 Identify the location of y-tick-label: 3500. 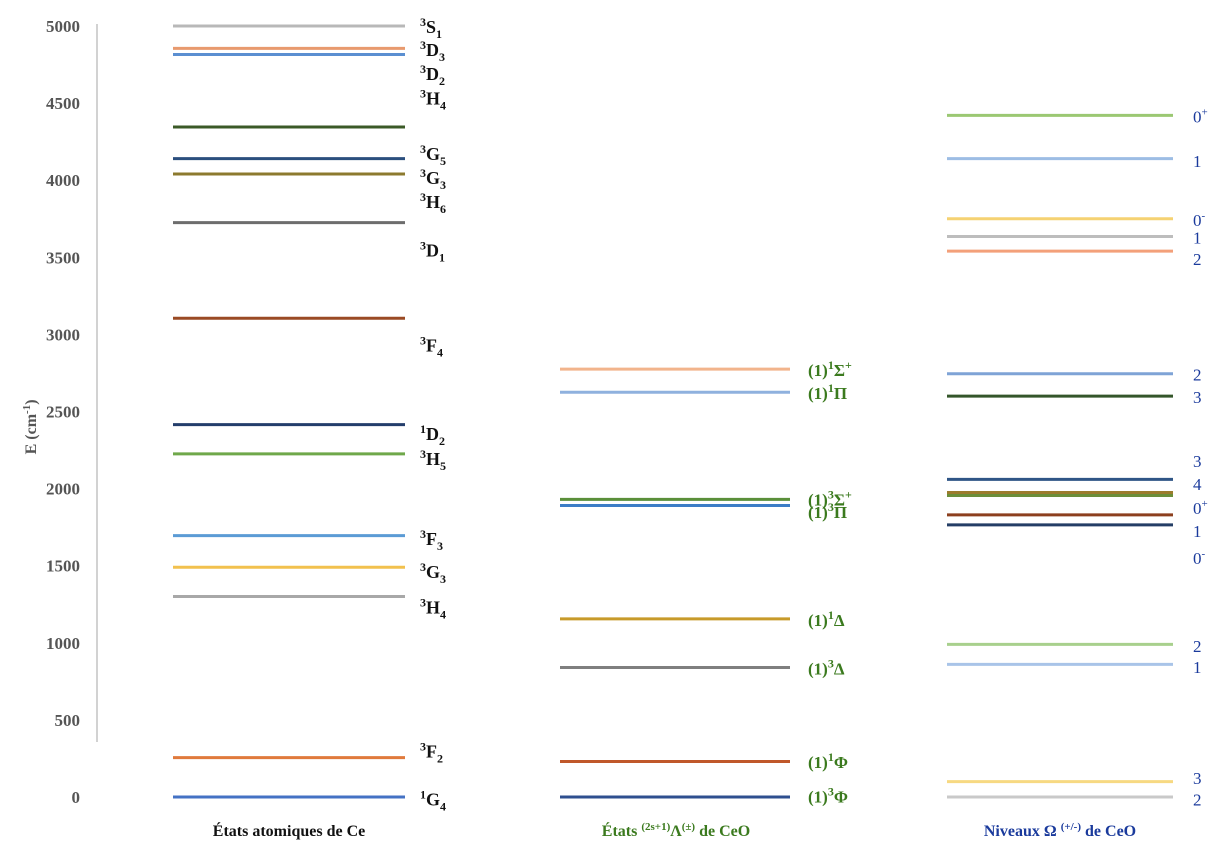
(63, 257).